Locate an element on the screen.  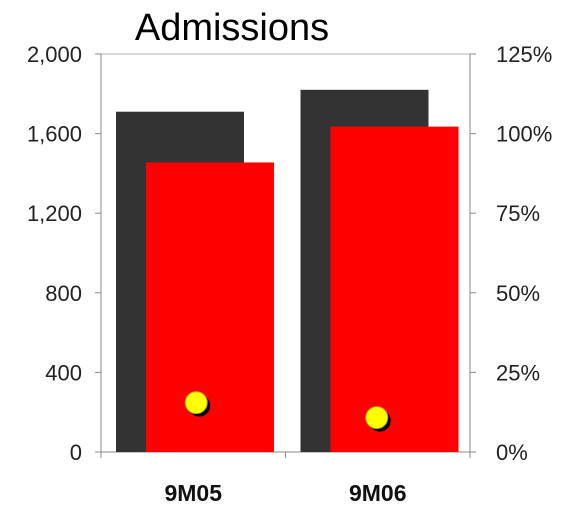
left-axis-tick-label: 1,200 is located at coordinates (54, 213).